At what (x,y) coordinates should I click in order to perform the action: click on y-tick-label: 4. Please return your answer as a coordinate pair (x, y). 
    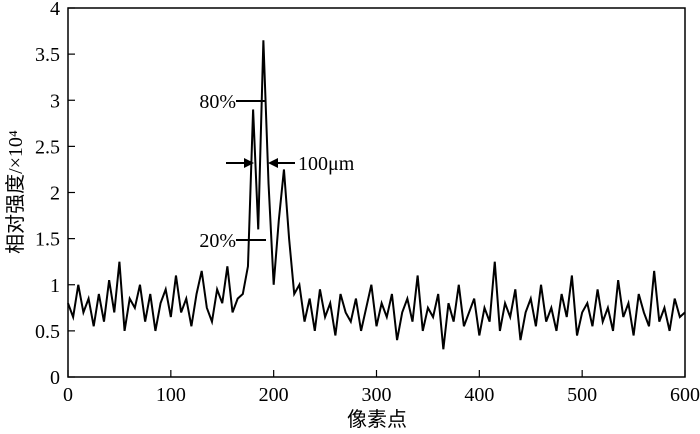
    Looking at the image, I should click on (55, 10).